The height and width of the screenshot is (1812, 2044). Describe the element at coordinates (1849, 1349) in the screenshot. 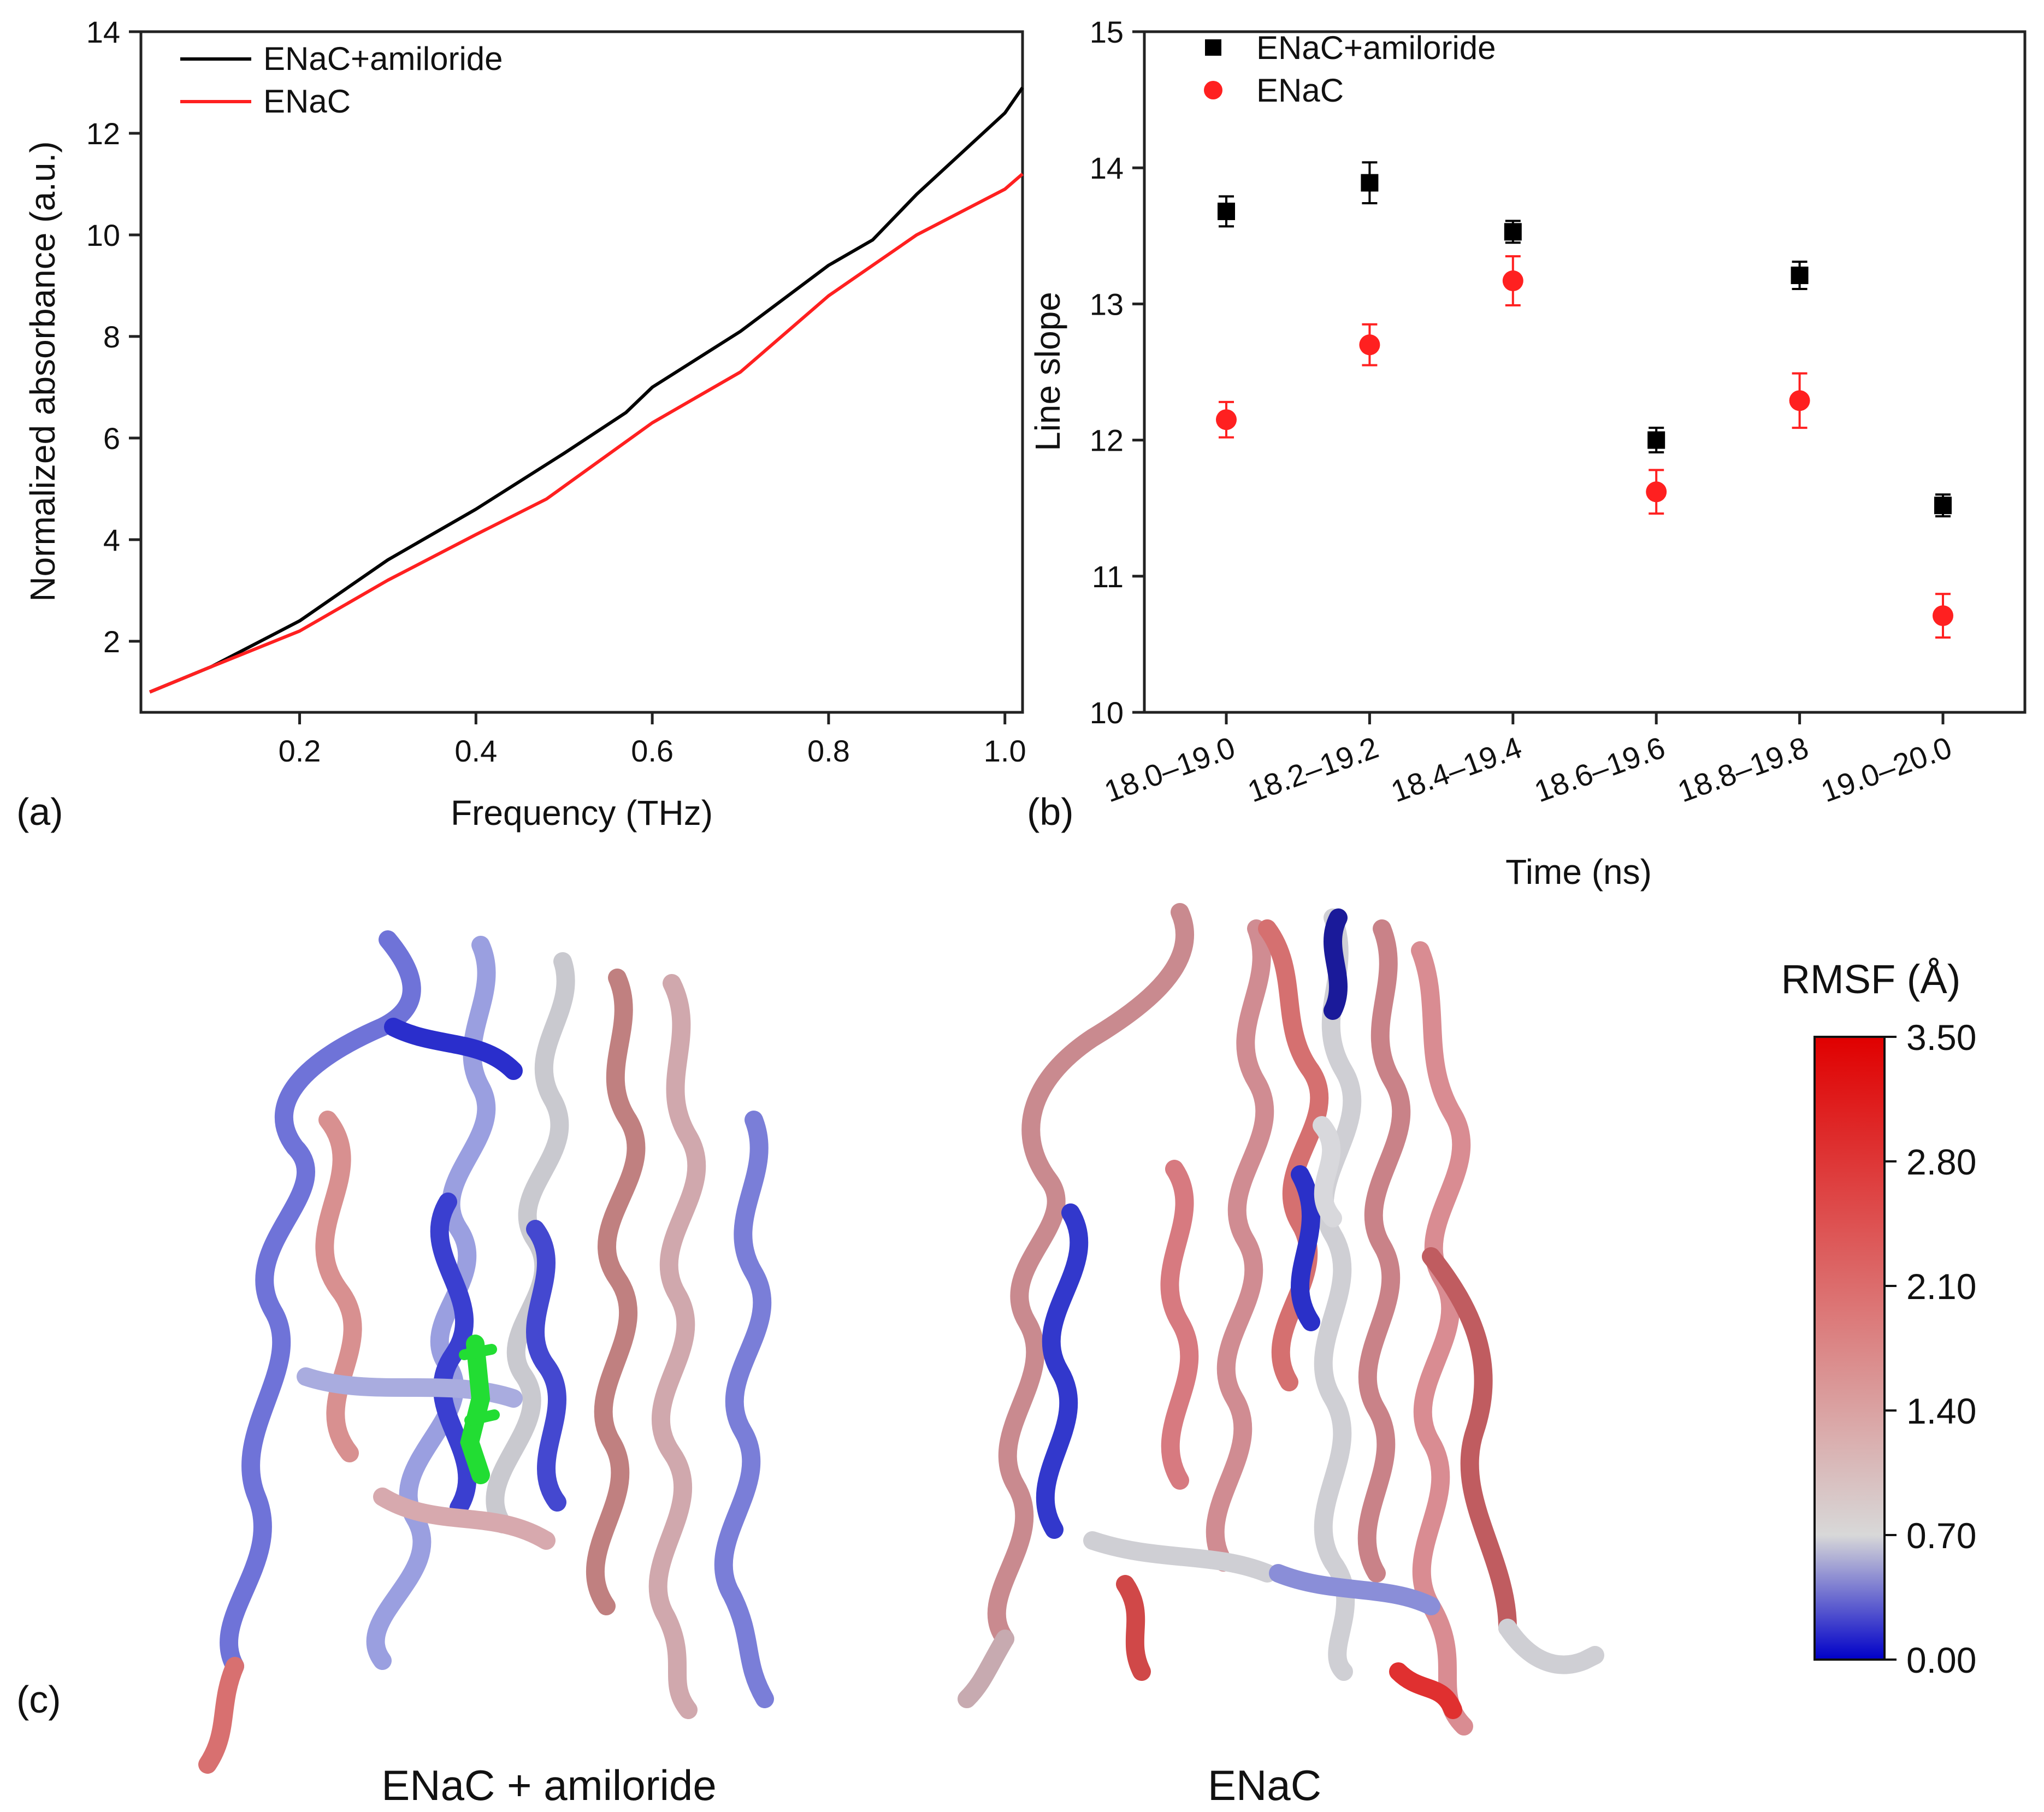

I see `colorbar-gradient` at that location.